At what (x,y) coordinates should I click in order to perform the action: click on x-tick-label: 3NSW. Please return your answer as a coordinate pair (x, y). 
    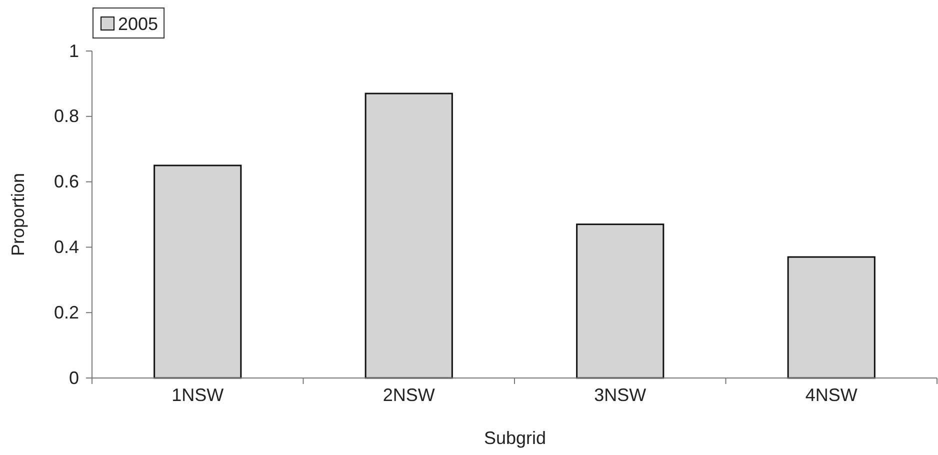
    Looking at the image, I should click on (620, 394).